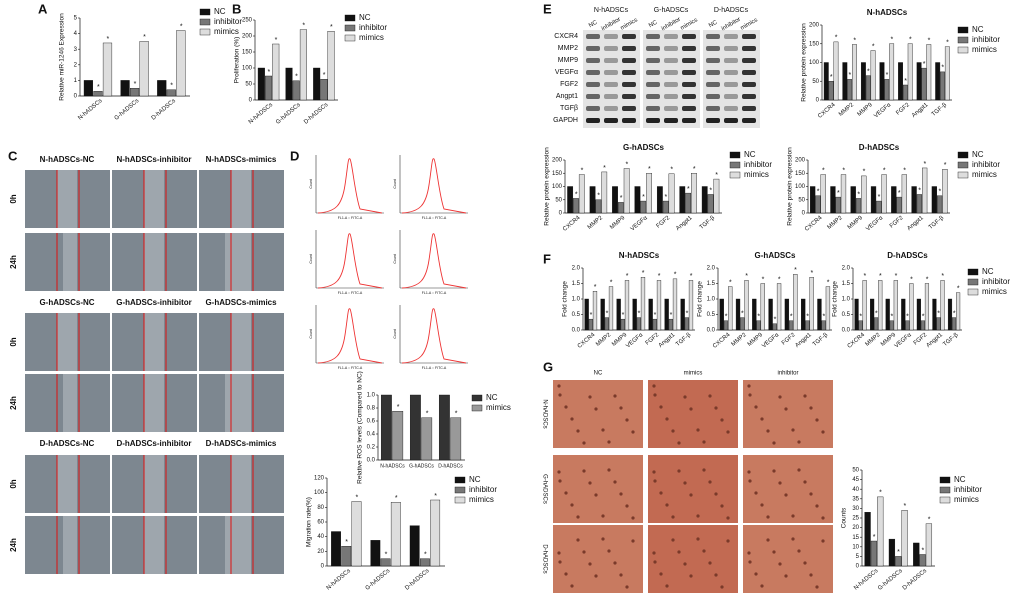 The height and width of the screenshot is (607, 1020). Describe the element at coordinates (758, 164) in the screenshot. I see `legend-label: inhibitor` at that location.